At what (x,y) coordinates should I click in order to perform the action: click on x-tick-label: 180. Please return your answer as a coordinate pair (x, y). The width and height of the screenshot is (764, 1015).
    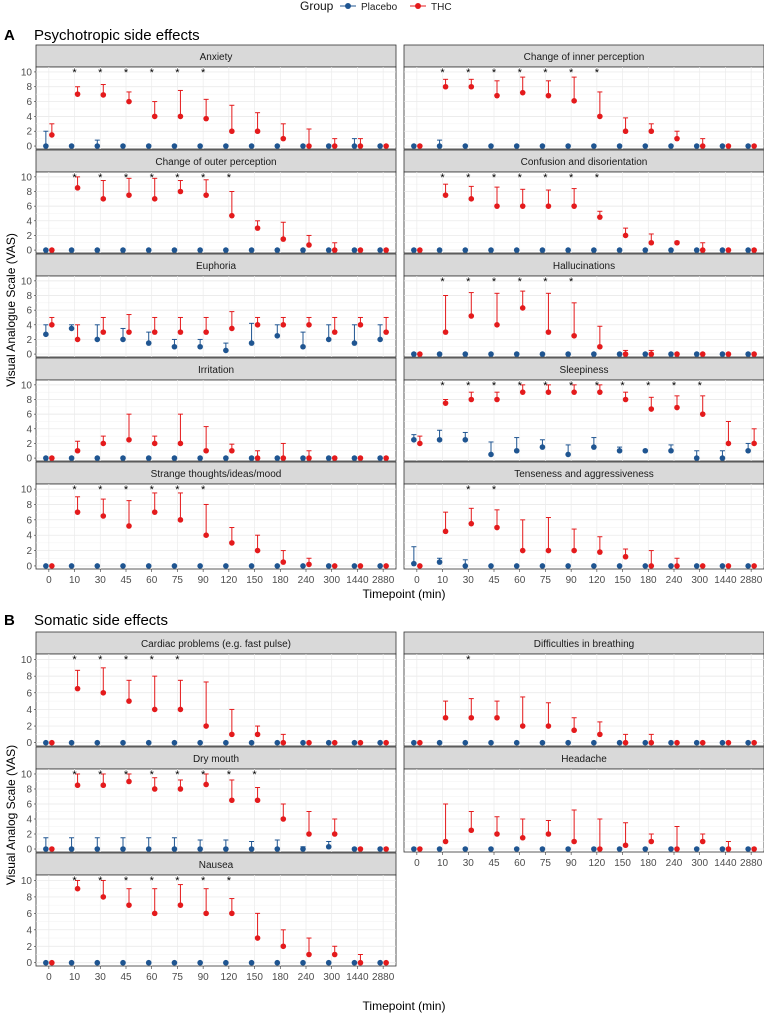
    Looking at the image, I should click on (280, 580).